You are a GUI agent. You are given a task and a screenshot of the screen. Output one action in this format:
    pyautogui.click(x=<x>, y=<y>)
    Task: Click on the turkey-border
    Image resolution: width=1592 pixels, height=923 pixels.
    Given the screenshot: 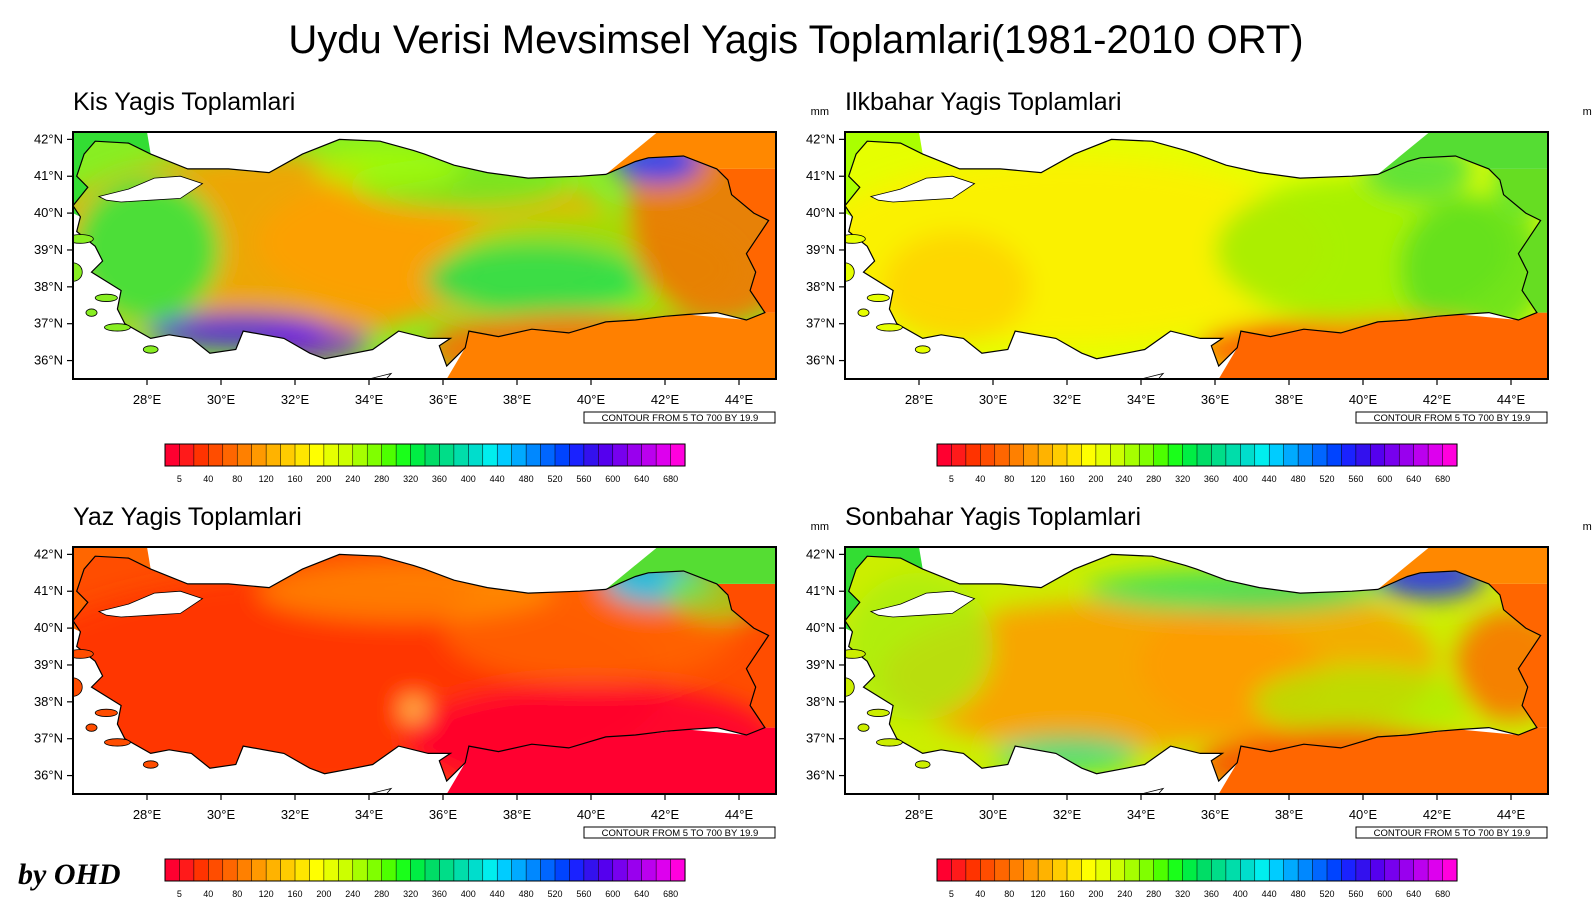 What is the action you would take?
    pyautogui.click(x=421, y=668)
    